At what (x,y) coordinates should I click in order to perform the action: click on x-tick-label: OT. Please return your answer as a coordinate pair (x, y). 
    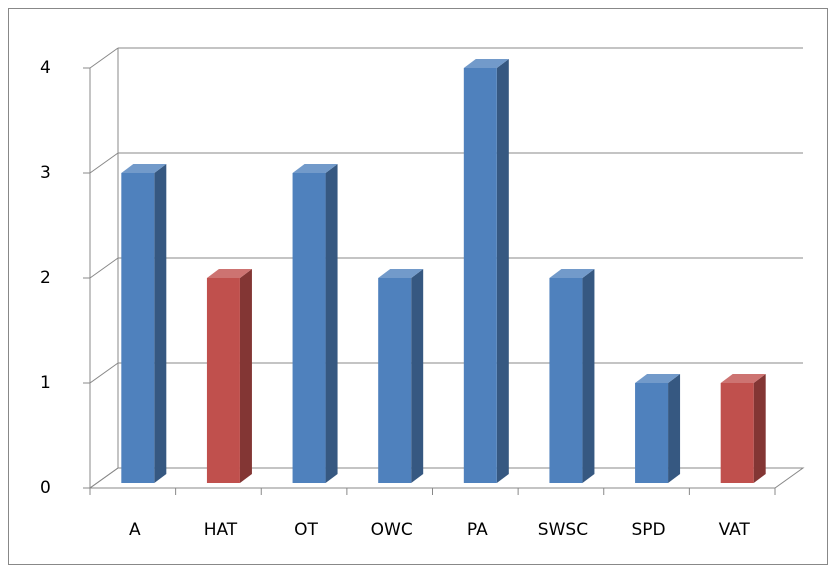
    Looking at the image, I should click on (306, 530).